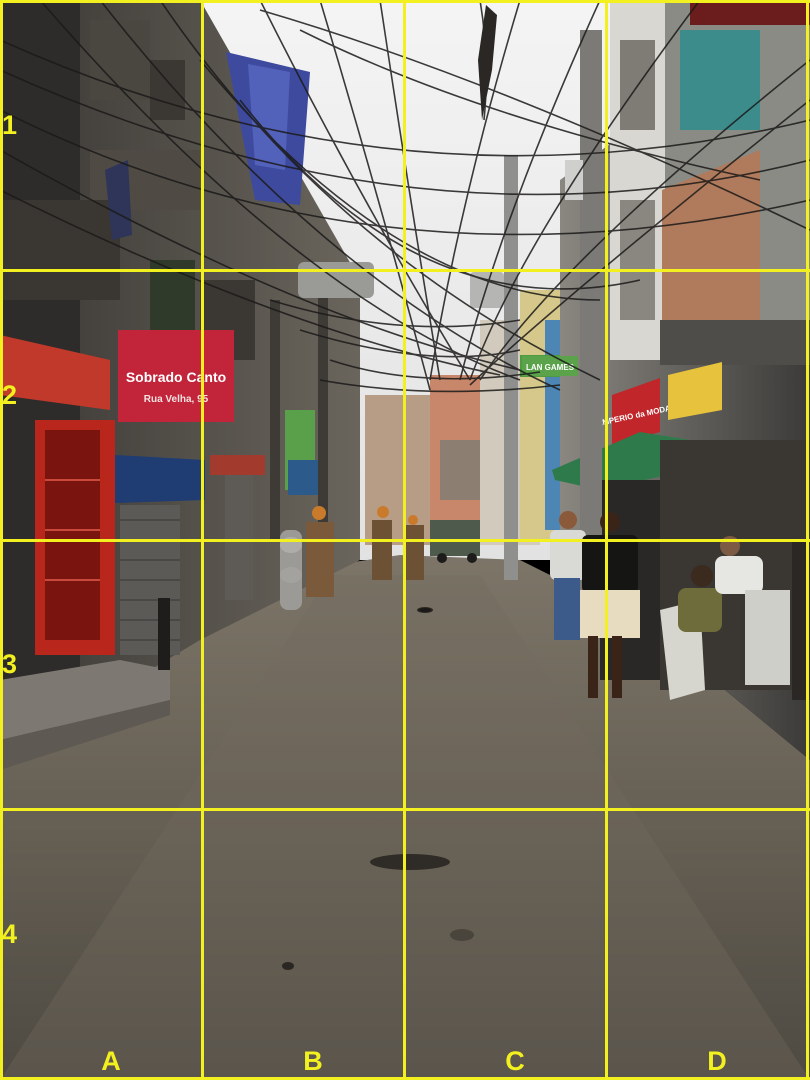 This screenshot has height=1080, width=810. I want to click on rolling-shutter-right, so click(239, 535).